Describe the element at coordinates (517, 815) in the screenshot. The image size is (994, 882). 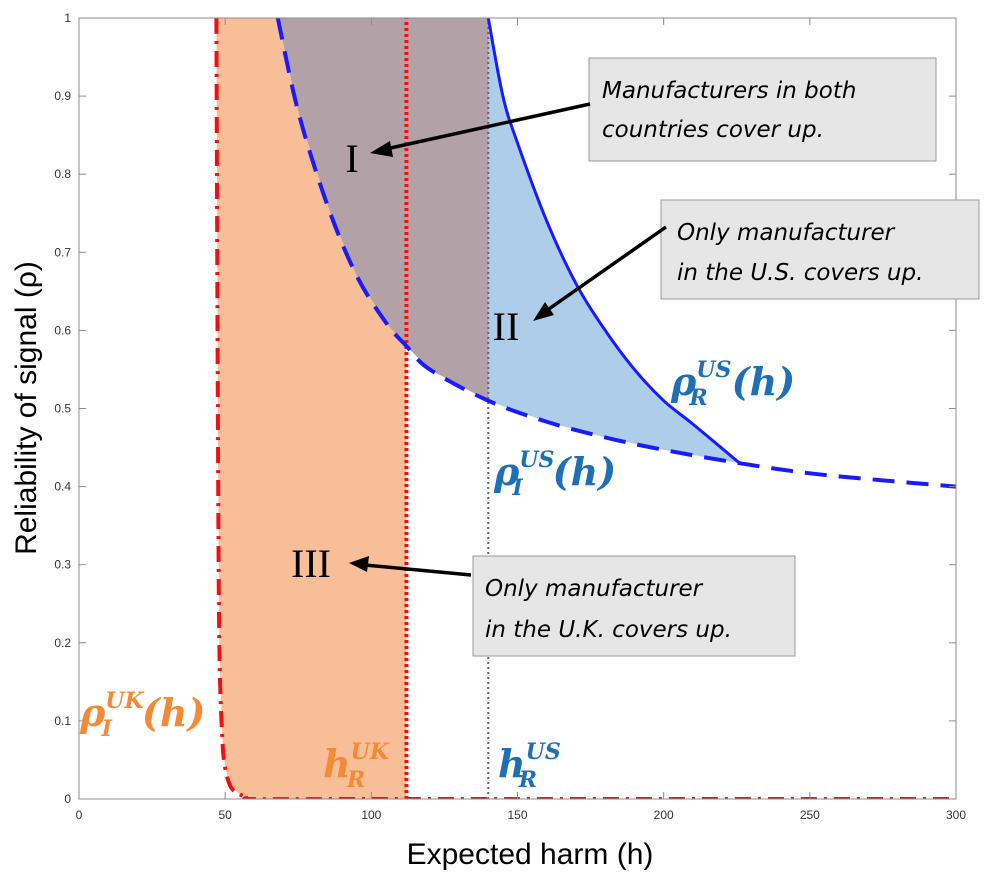
I see `x-tick-label: 150` at that location.